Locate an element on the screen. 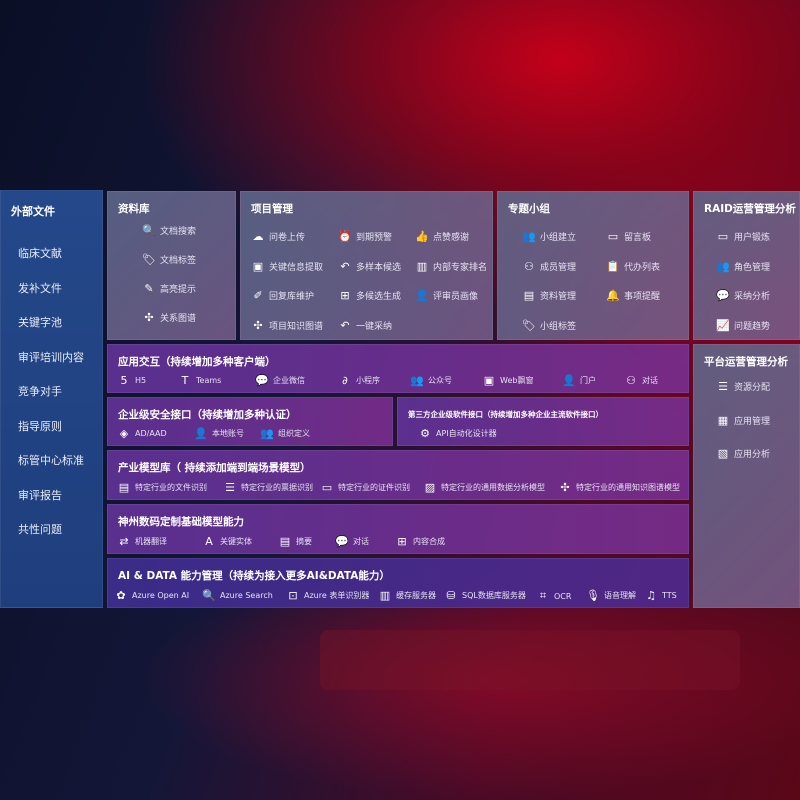  feature-item: 👥 公众号 is located at coordinates (431, 380).